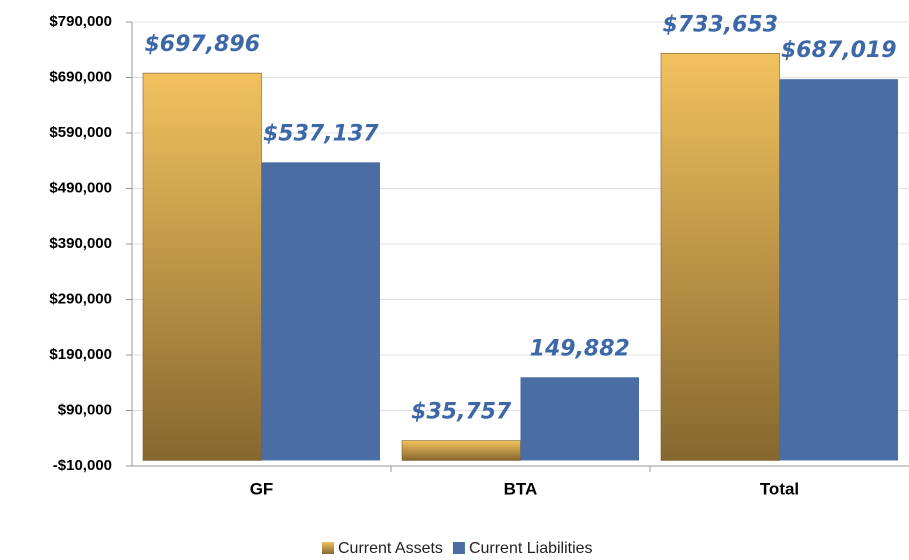 Image resolution: width=909 pixels, height=560 pixels. Describe the element at coordinates (779, 488) in the screenshot. I see `x-tick-label: Total` at that location.